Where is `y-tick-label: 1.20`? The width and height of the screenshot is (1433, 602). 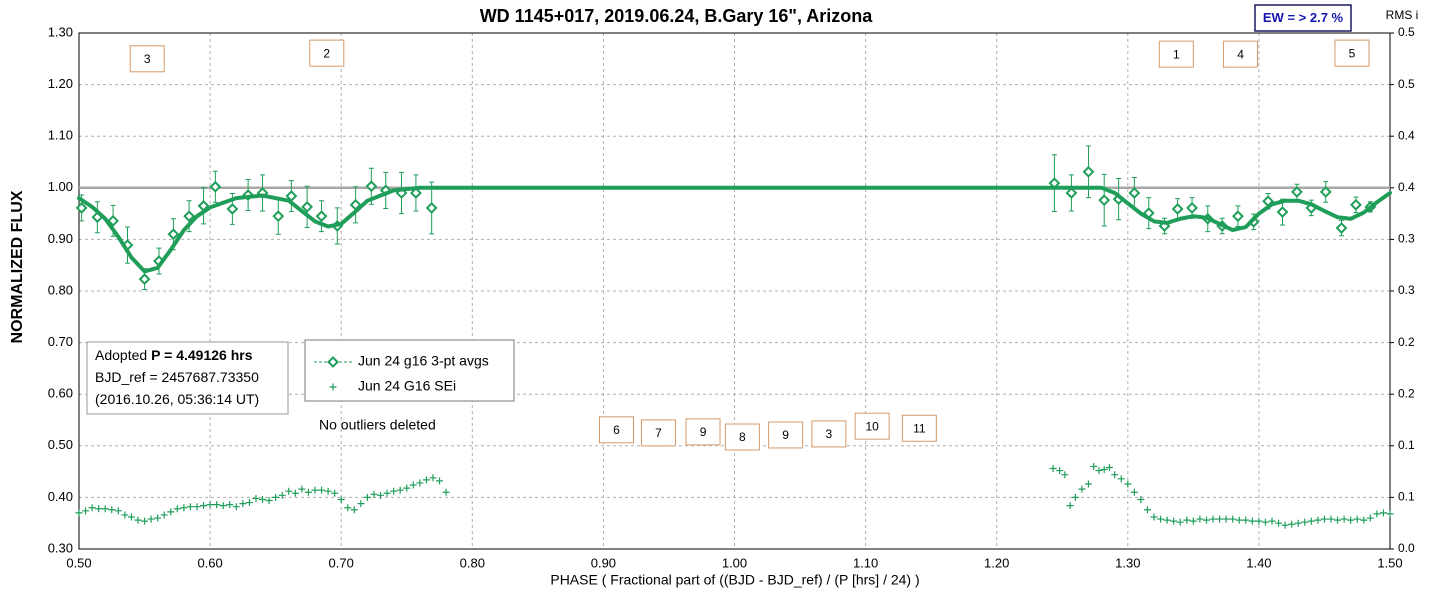
y-tick-label: 1.20 is located at coordinates (60, 83).